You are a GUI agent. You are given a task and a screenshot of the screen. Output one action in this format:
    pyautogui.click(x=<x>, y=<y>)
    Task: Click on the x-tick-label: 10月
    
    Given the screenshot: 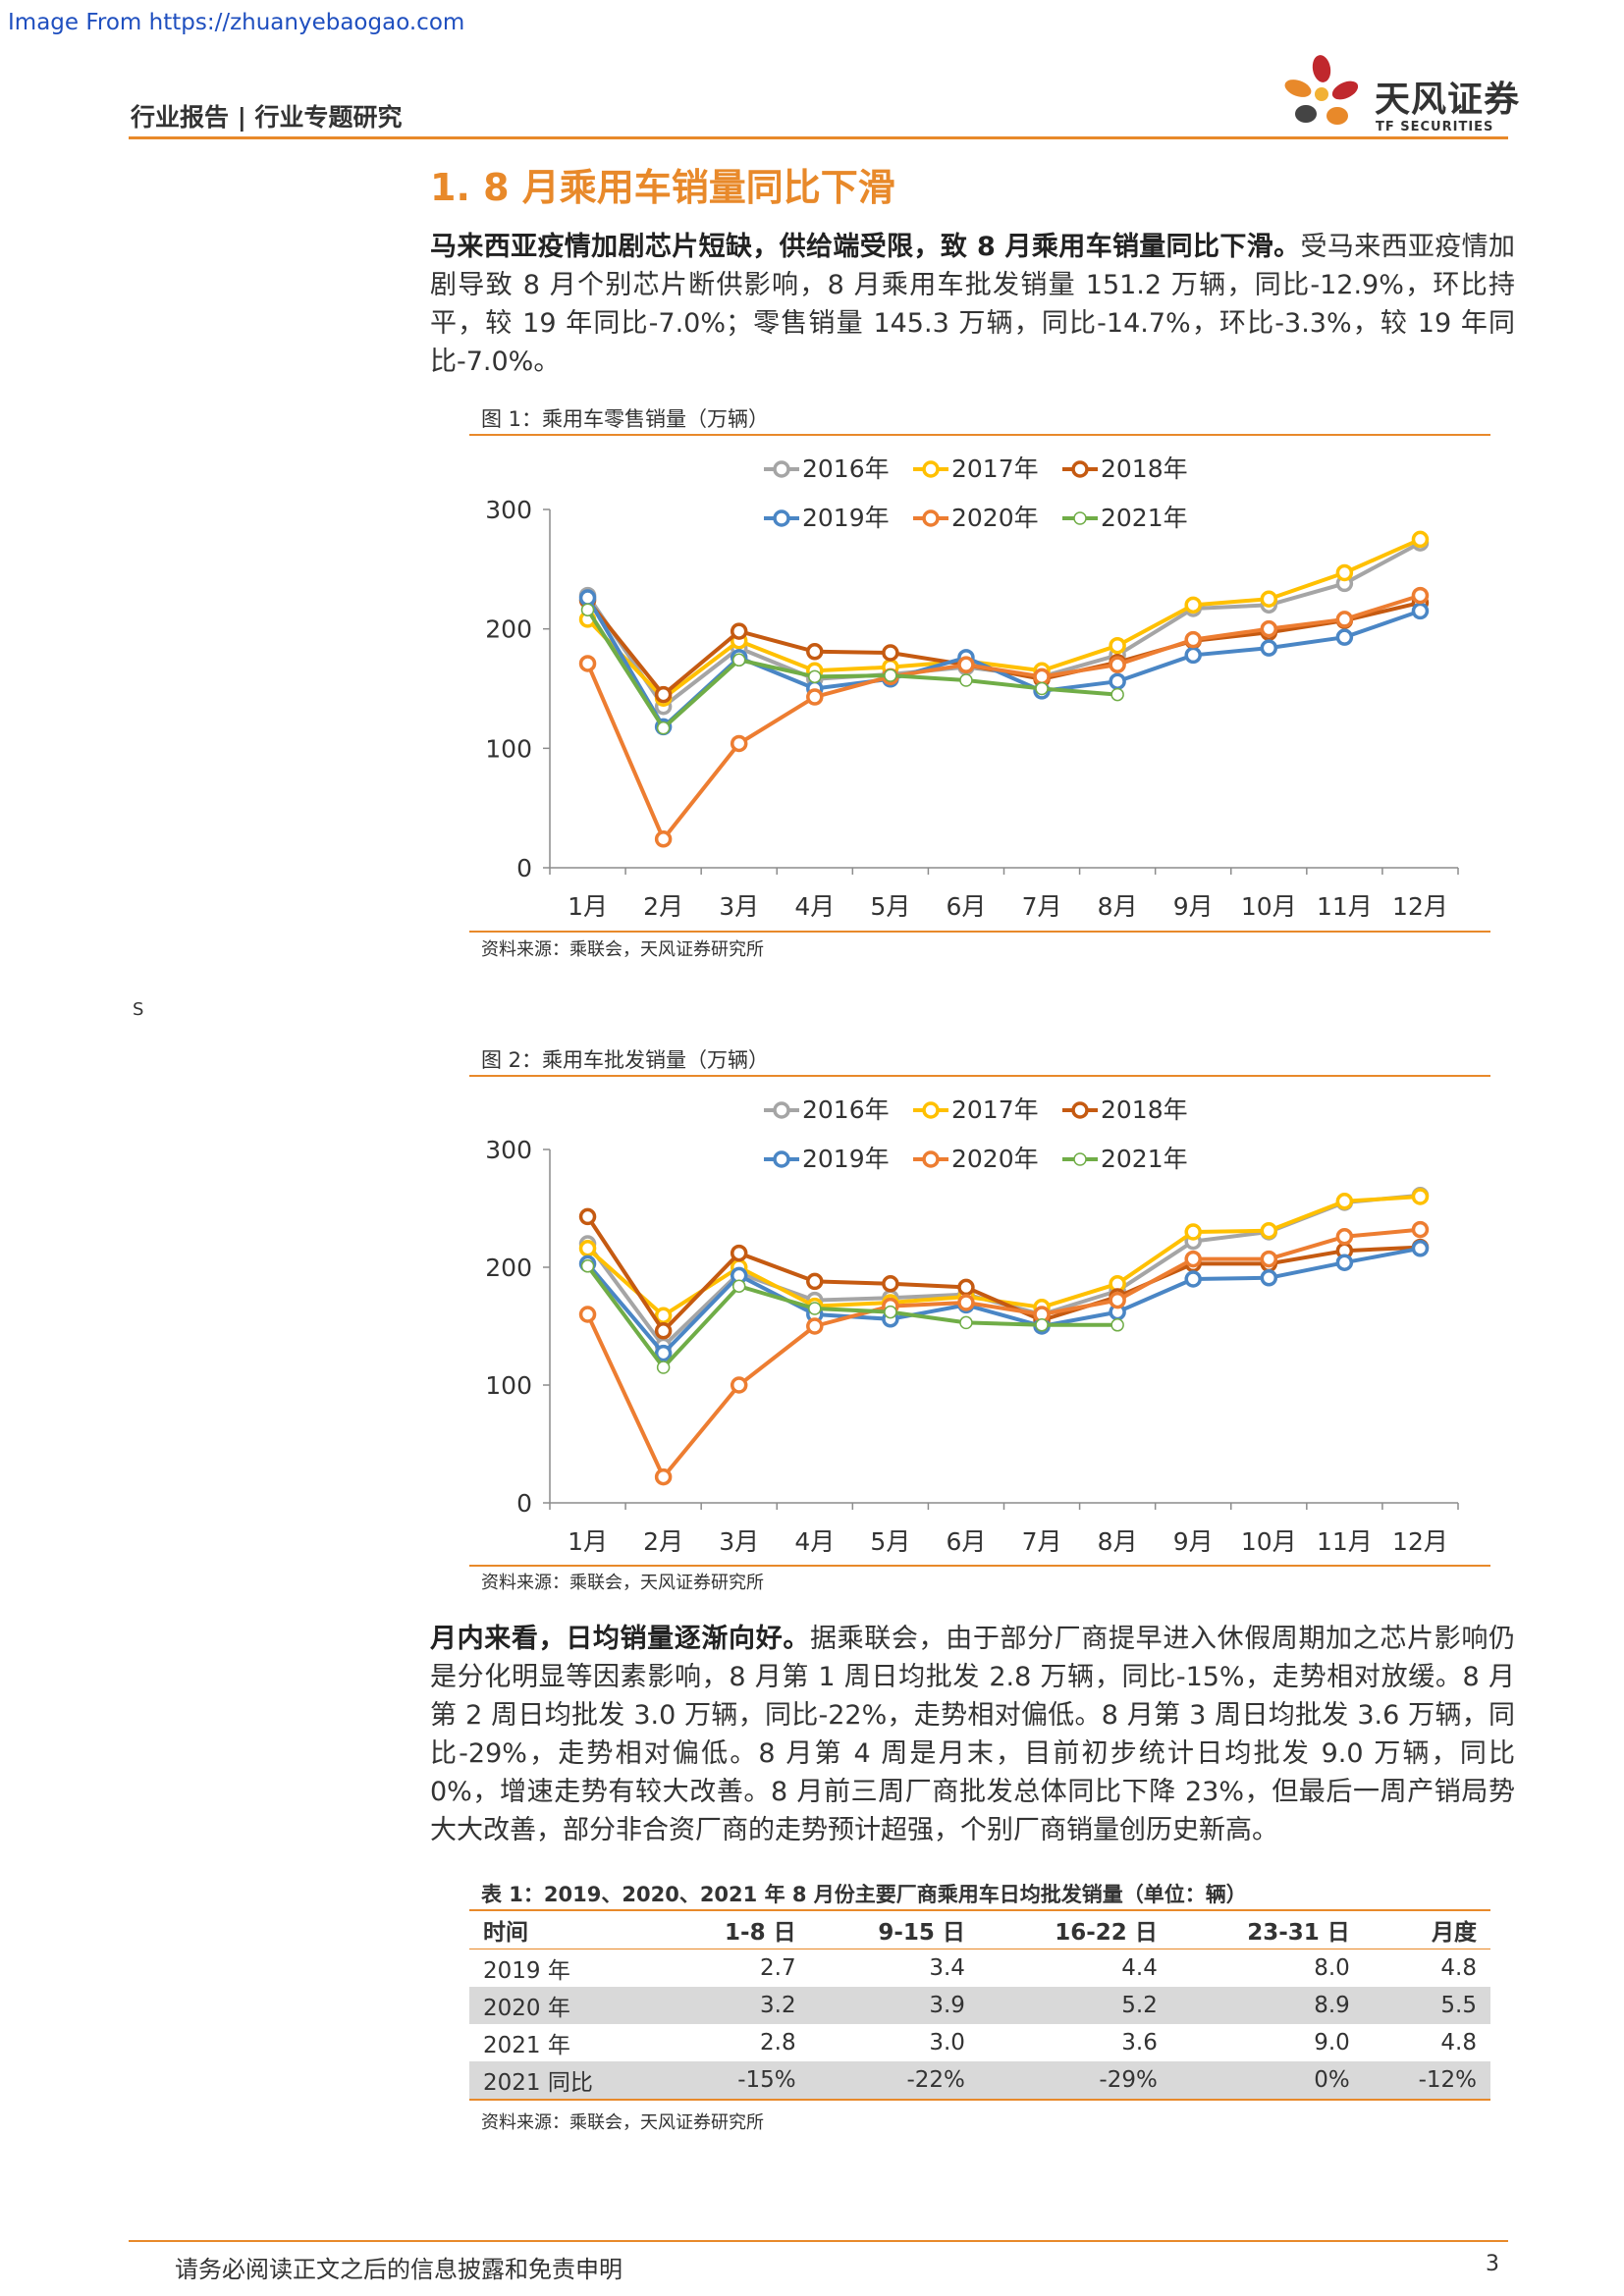 What is the action you would take?
    pyautogui.click(x=1269, y=1542)
    